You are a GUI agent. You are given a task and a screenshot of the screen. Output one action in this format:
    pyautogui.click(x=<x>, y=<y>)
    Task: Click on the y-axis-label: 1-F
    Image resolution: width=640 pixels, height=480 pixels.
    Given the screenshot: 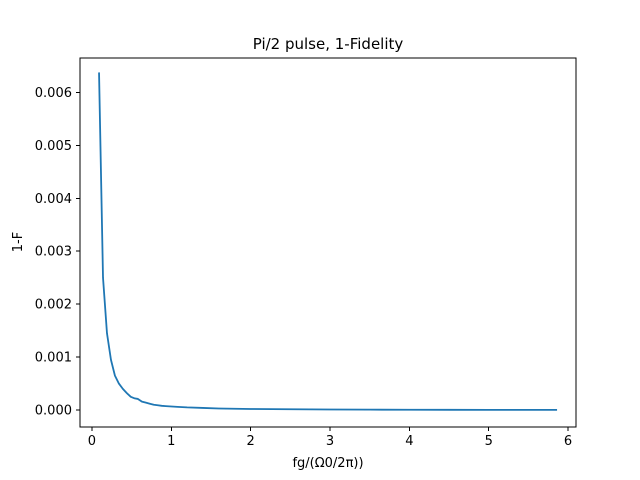 What is the action you would take?
    pyautogui.click(x=18, y=242)
    